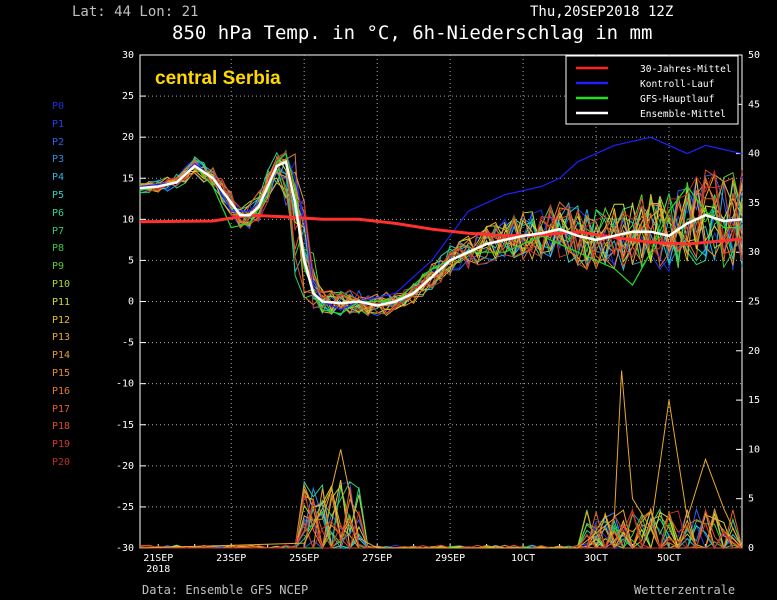  What do you see at coordinates (523, 558) in the screenshot?
I see `x-tick-label: 1OCT` at bounding box center [523, 558].